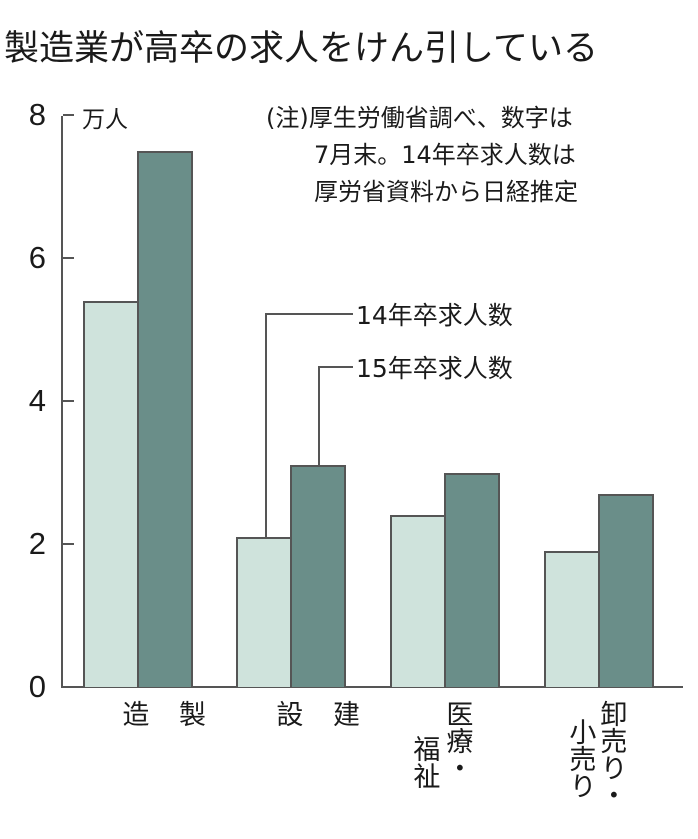 The height and width of the screenshot is (839, 698). What do you see at coordinates (434, 368) in the screenshot?
I see `legend-label-15: 15年卒求人数` at bounding box center [434, 368].